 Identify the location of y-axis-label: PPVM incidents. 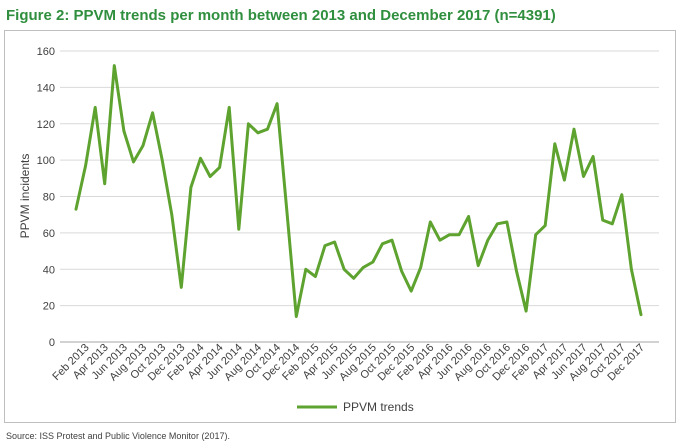
(25, 196).